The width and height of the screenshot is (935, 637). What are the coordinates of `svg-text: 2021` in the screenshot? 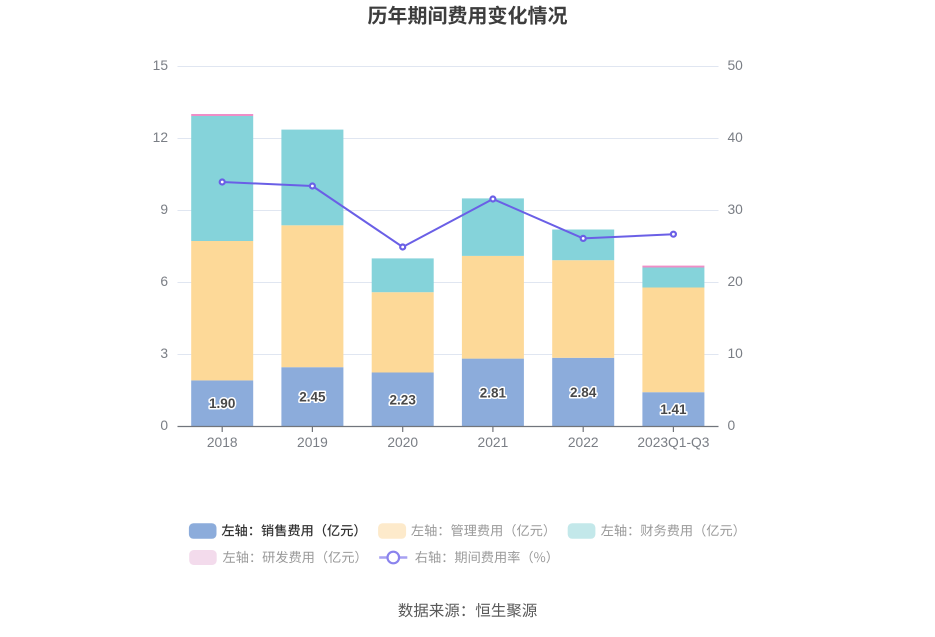 It's located at (493, 442).